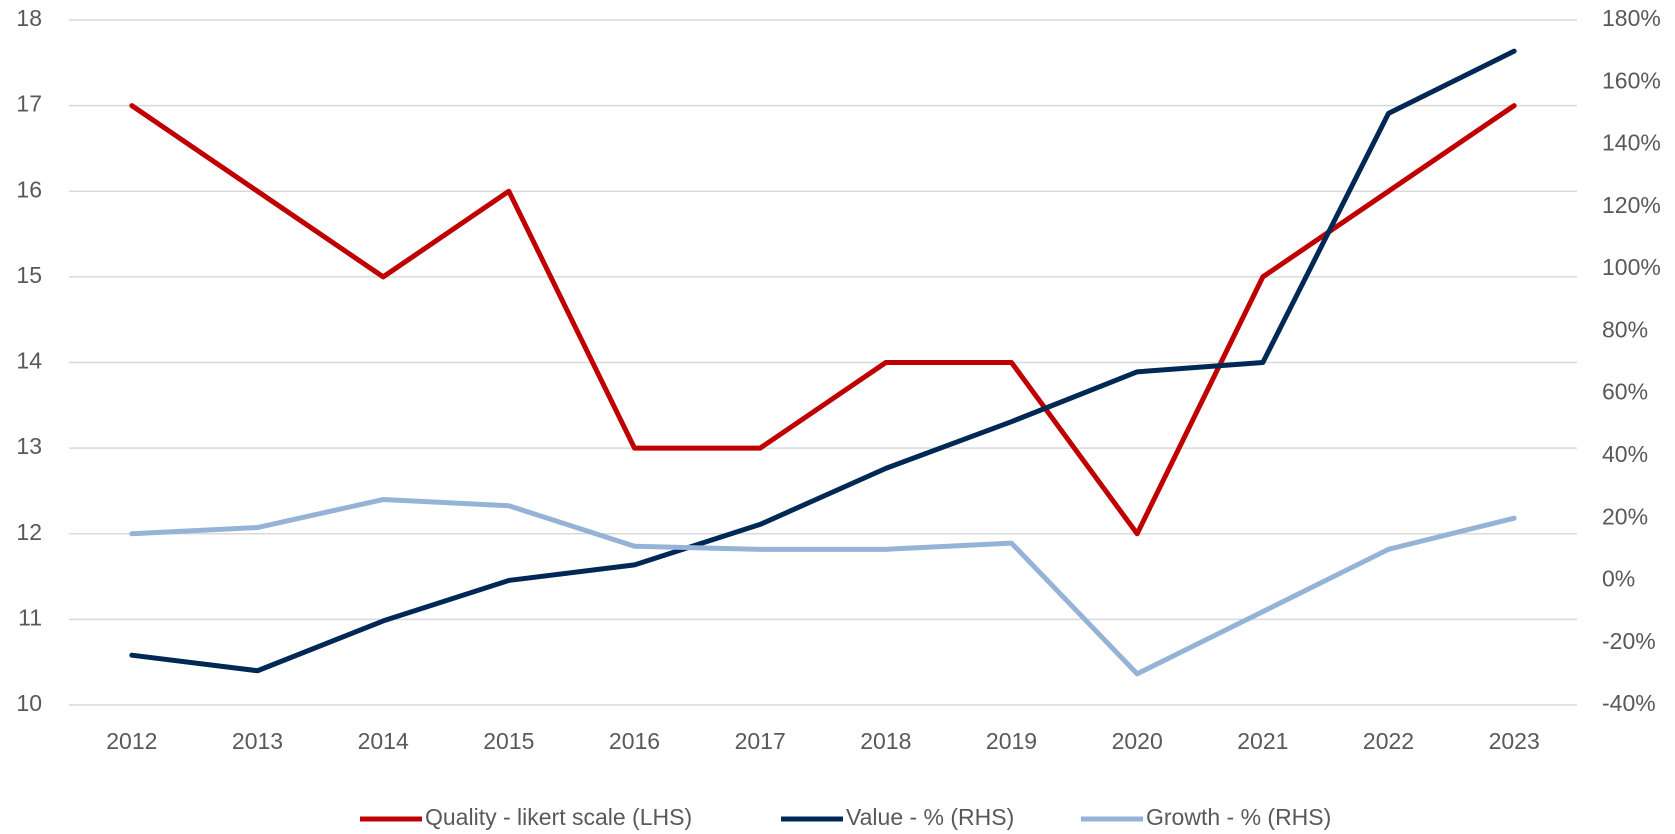  Describe the element at coordinates (930, 817) in the screenshot. I see `legend-label: Value - % (RHS)` at that location.